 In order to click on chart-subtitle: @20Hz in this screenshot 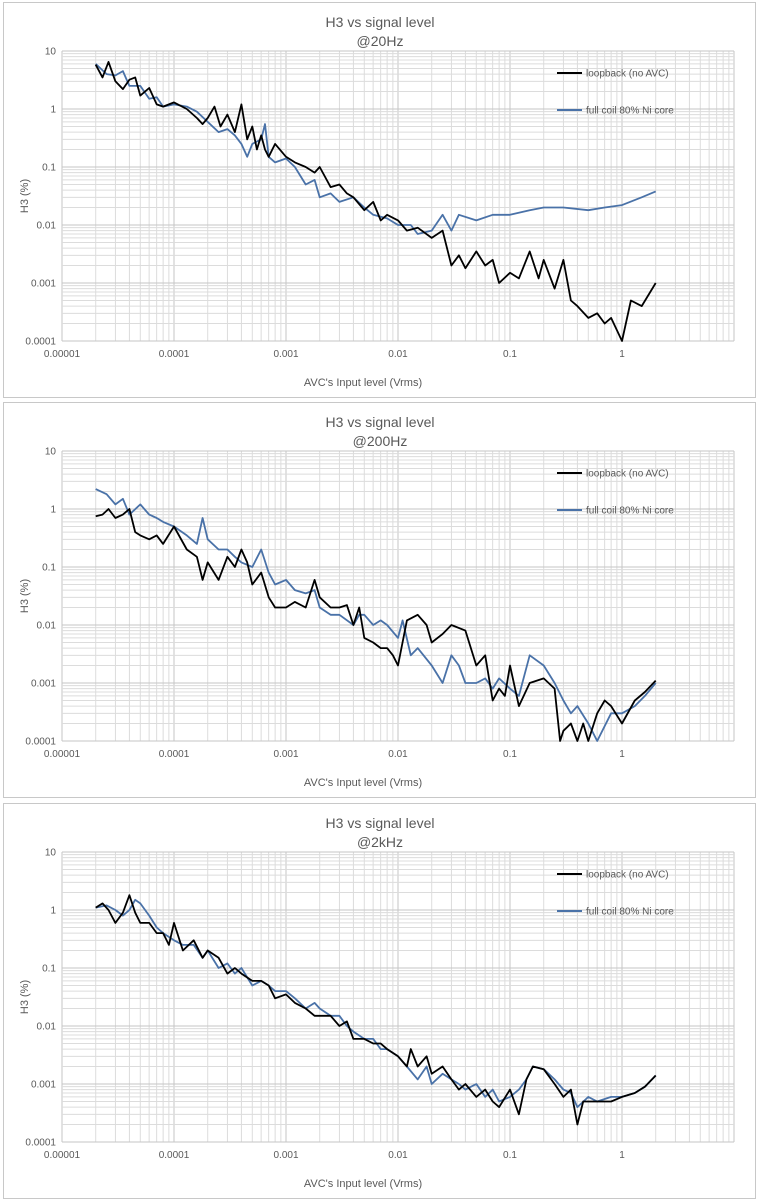, I will do `click(380, 41)`.